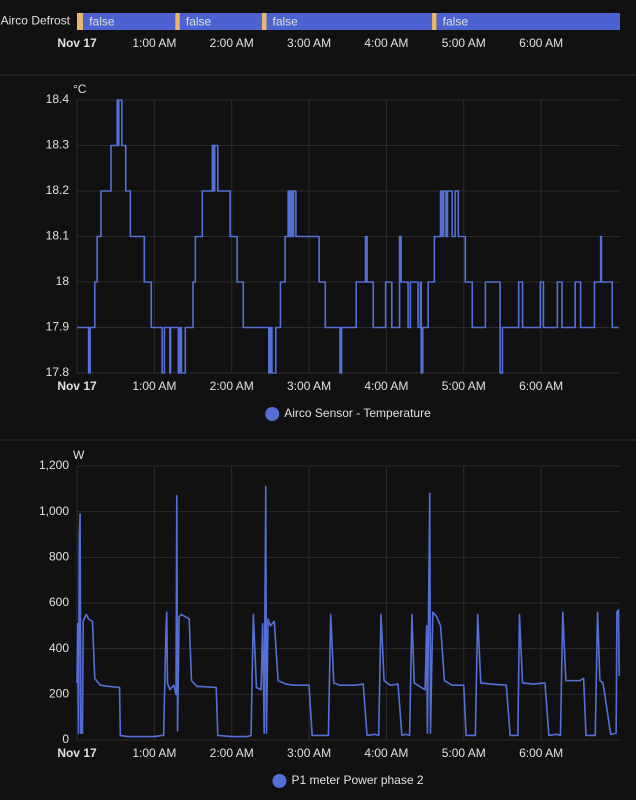 The height and width of the screenshot is (800, 636). What do you see at coordinates (63, 281) in the screenshot?
I see `y-tick-label: 18` at bounding box center [63, 281].